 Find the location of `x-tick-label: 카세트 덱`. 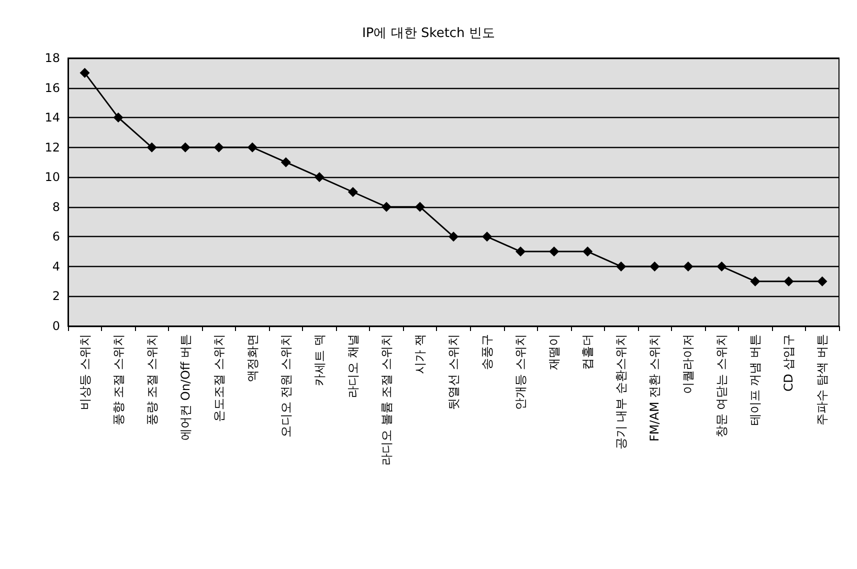

x-tick-label: 카세트 덱 is located at coordinates (319, 360).